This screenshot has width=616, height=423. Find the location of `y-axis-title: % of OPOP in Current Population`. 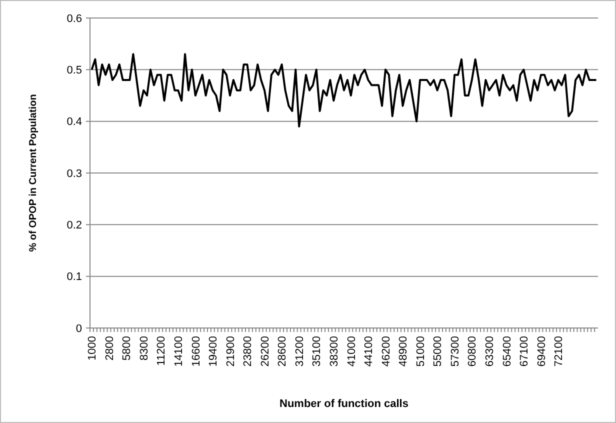

y-axis-title: % of OPOP in Current Population is located at coordinates (33, 173).